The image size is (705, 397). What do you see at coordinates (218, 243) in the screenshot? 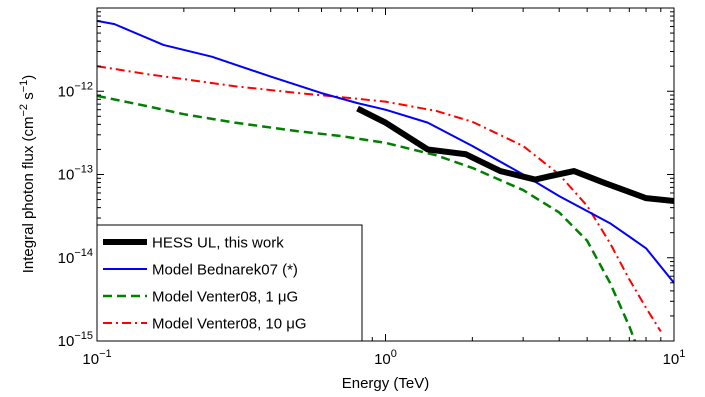
I see `legend-label-0: HESS UL, this work` at bounding box center [218, 243].